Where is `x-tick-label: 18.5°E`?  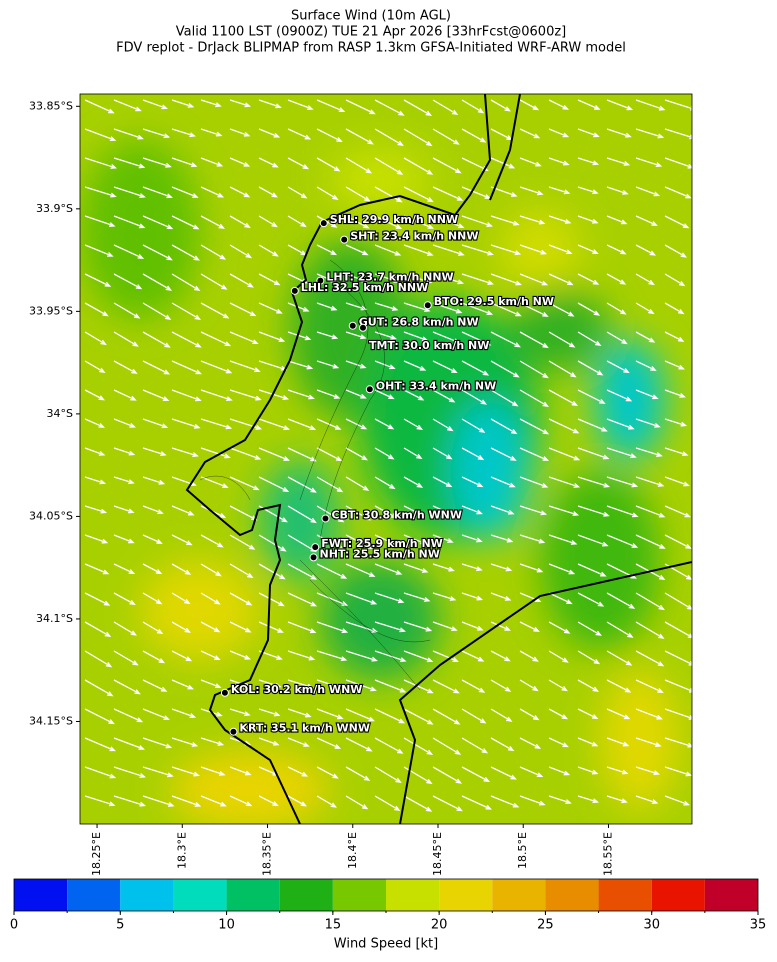
x-tick-label: 18.5°E is located at coordinates (522, 850).